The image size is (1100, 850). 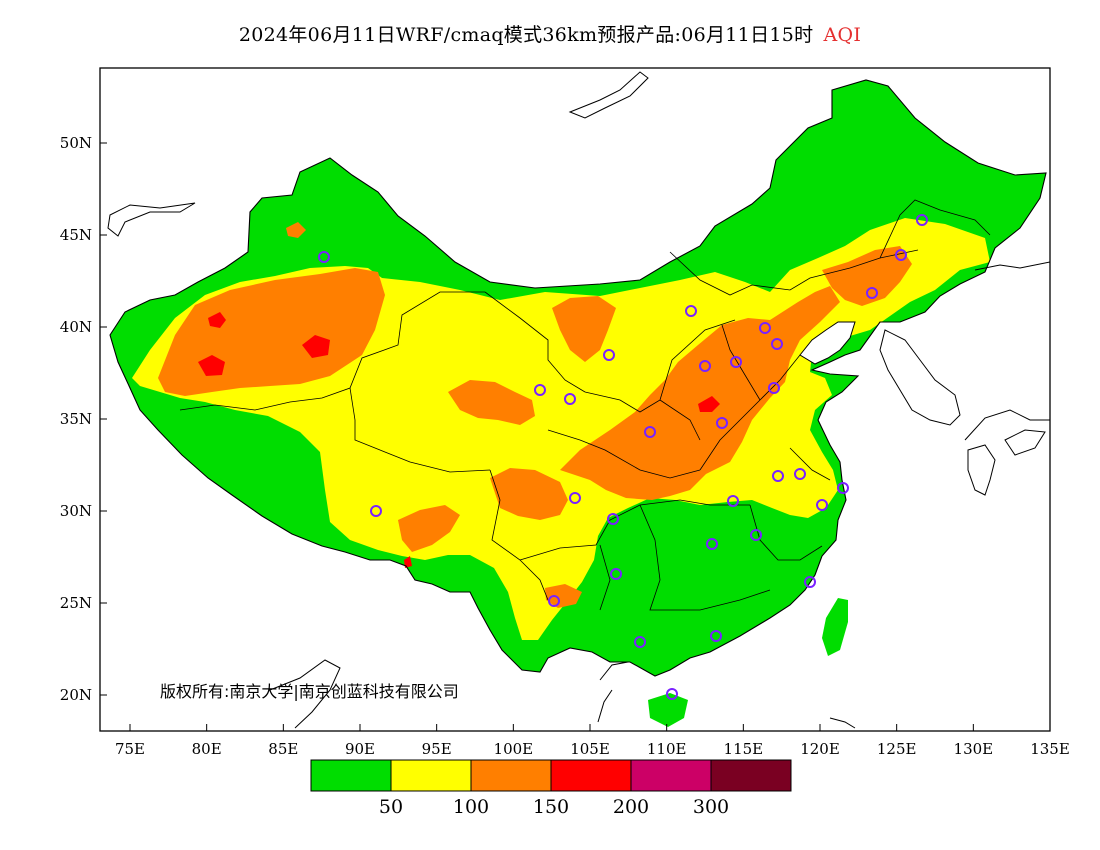 I want to click on hainan-island, so click(x=668, y=710).